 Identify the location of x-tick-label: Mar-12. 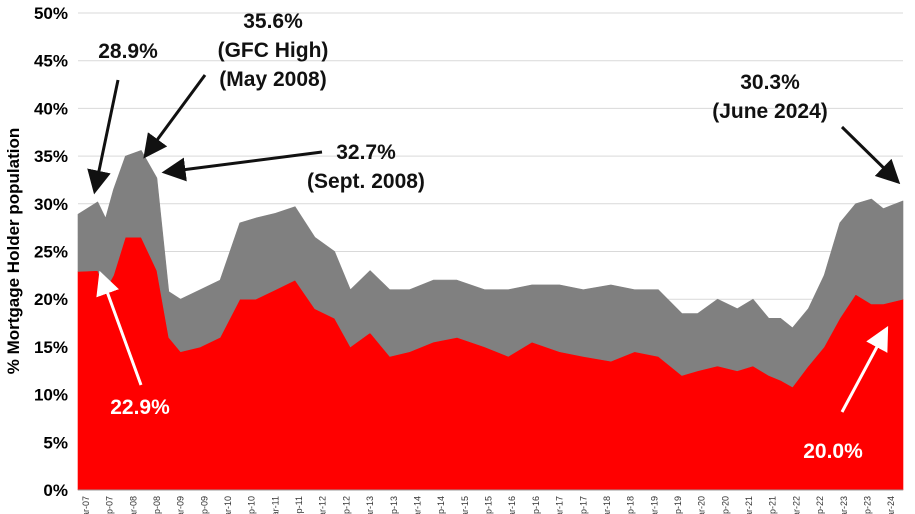
(323, 505).